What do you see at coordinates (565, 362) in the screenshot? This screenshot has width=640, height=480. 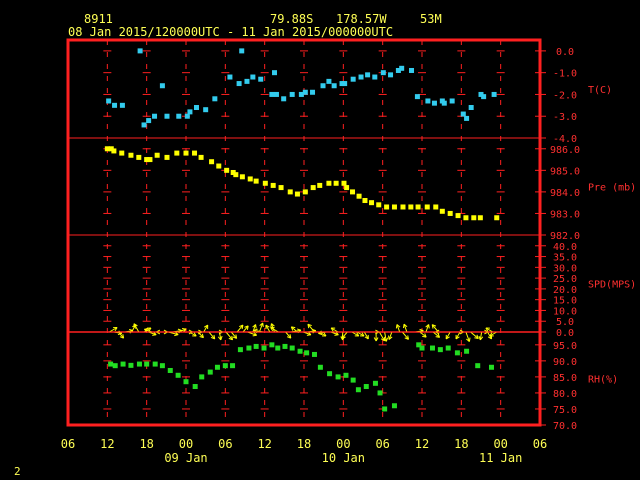 I see `y-tick-label: 90.0` at bounding box center [565, 362].